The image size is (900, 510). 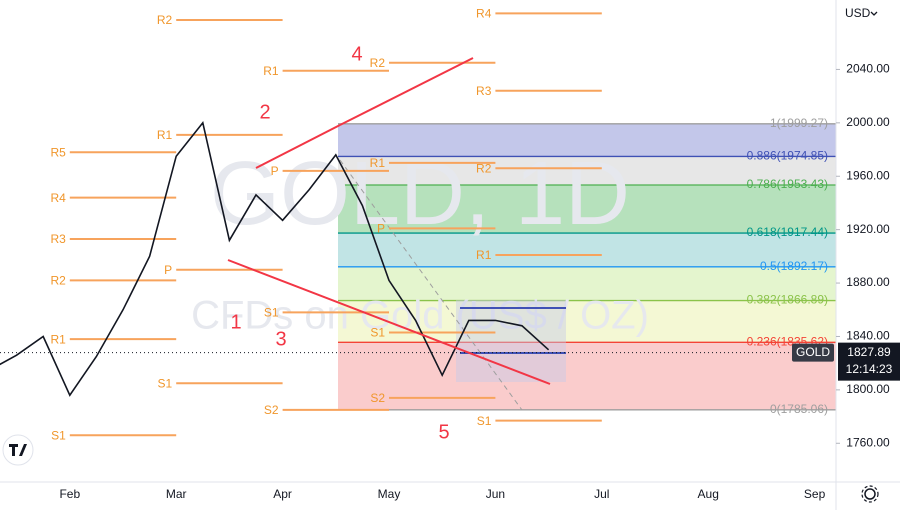 I want to click on wave-label: 4, so click(x=356, y=54).